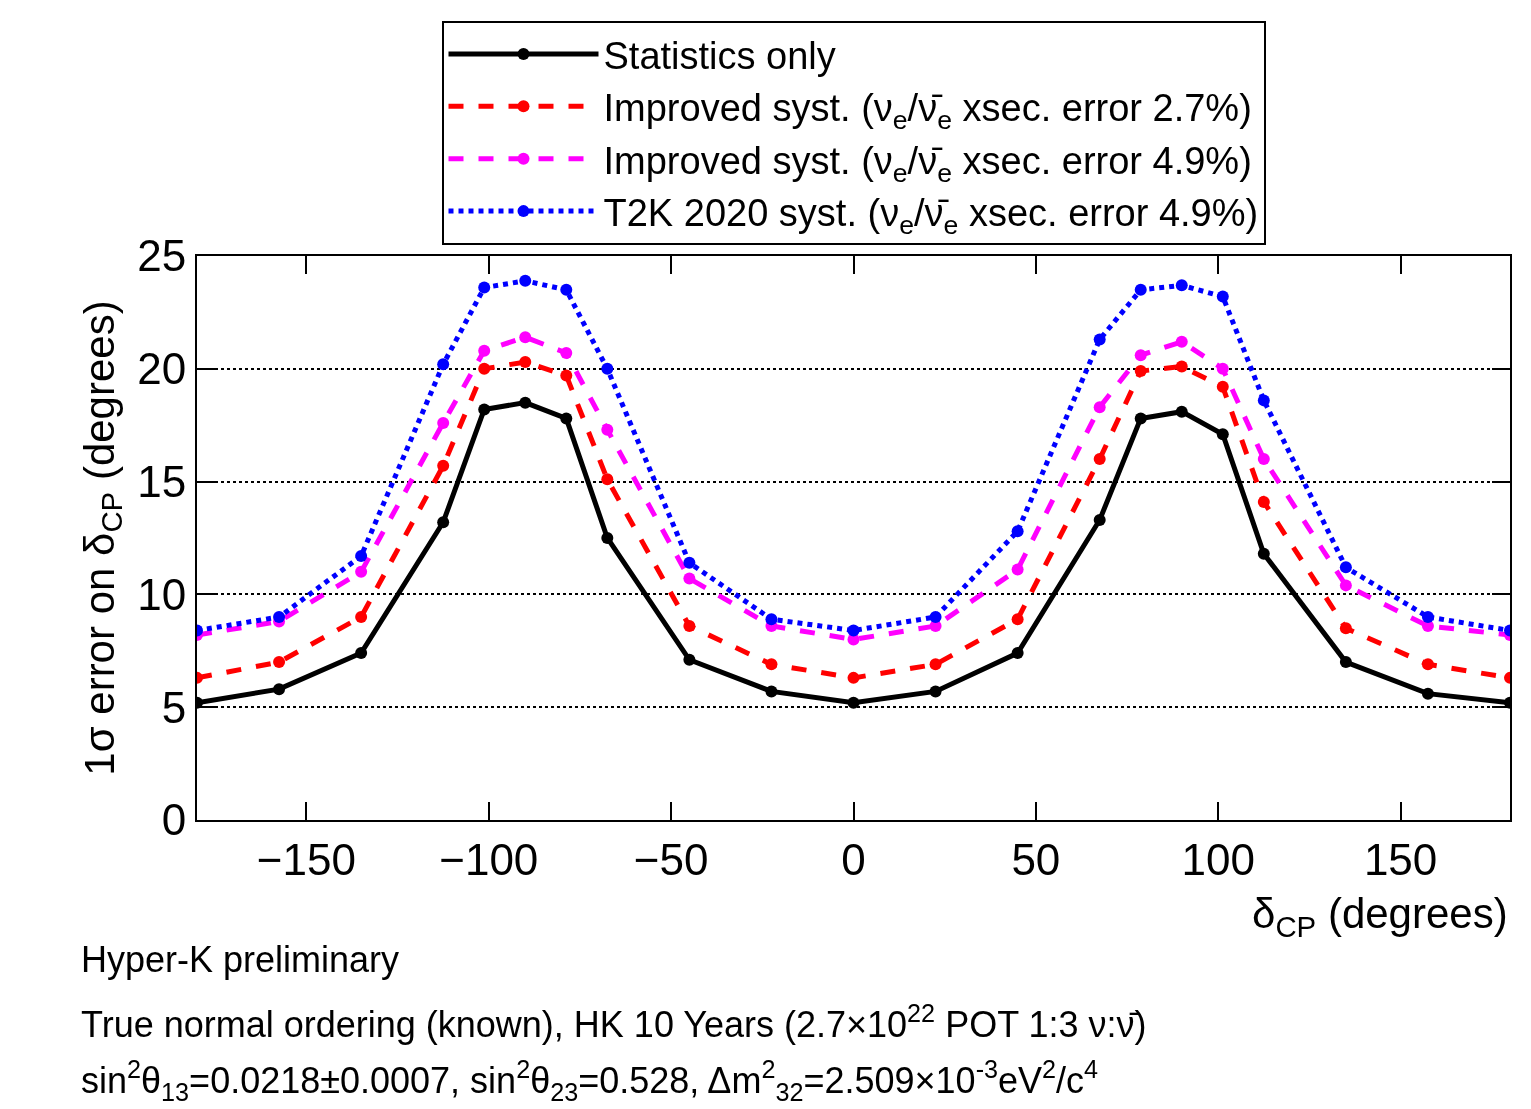 Image resolution: width=1531 pixels, height=1109 pixels. What do you see at coordinates (489, 859) in the screenshot?
I see `x-tick-label: −100` at bounding box center [489, 859].